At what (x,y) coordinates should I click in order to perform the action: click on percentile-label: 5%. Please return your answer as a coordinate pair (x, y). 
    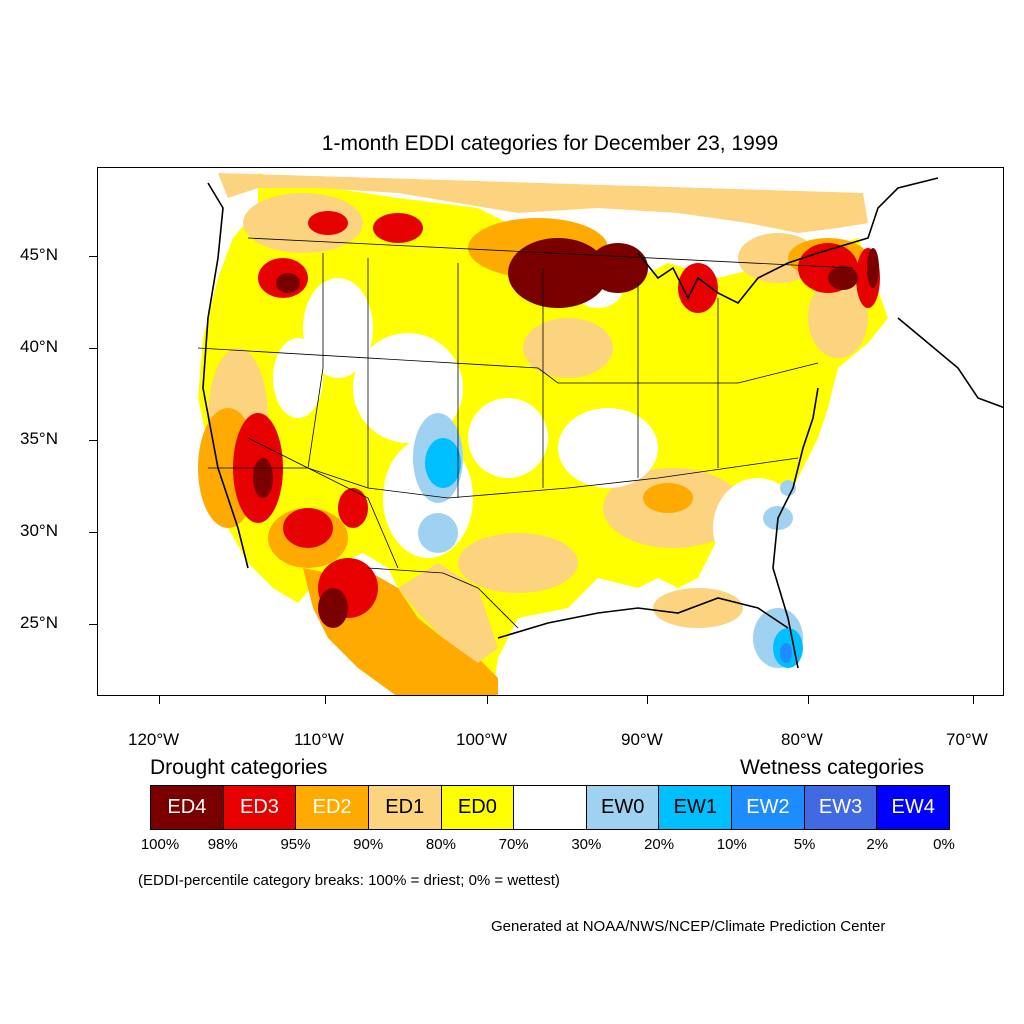
    Looking at the image, I should click on (804, 844).